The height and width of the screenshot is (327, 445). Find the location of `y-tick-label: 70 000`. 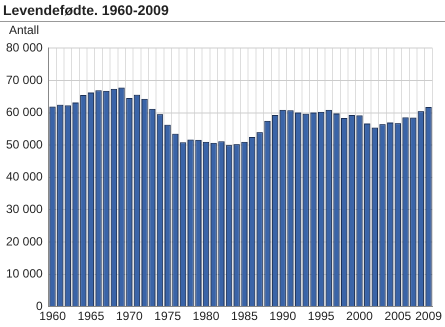

y-tick-label: 70 000 is located at coordinates (25, 79).